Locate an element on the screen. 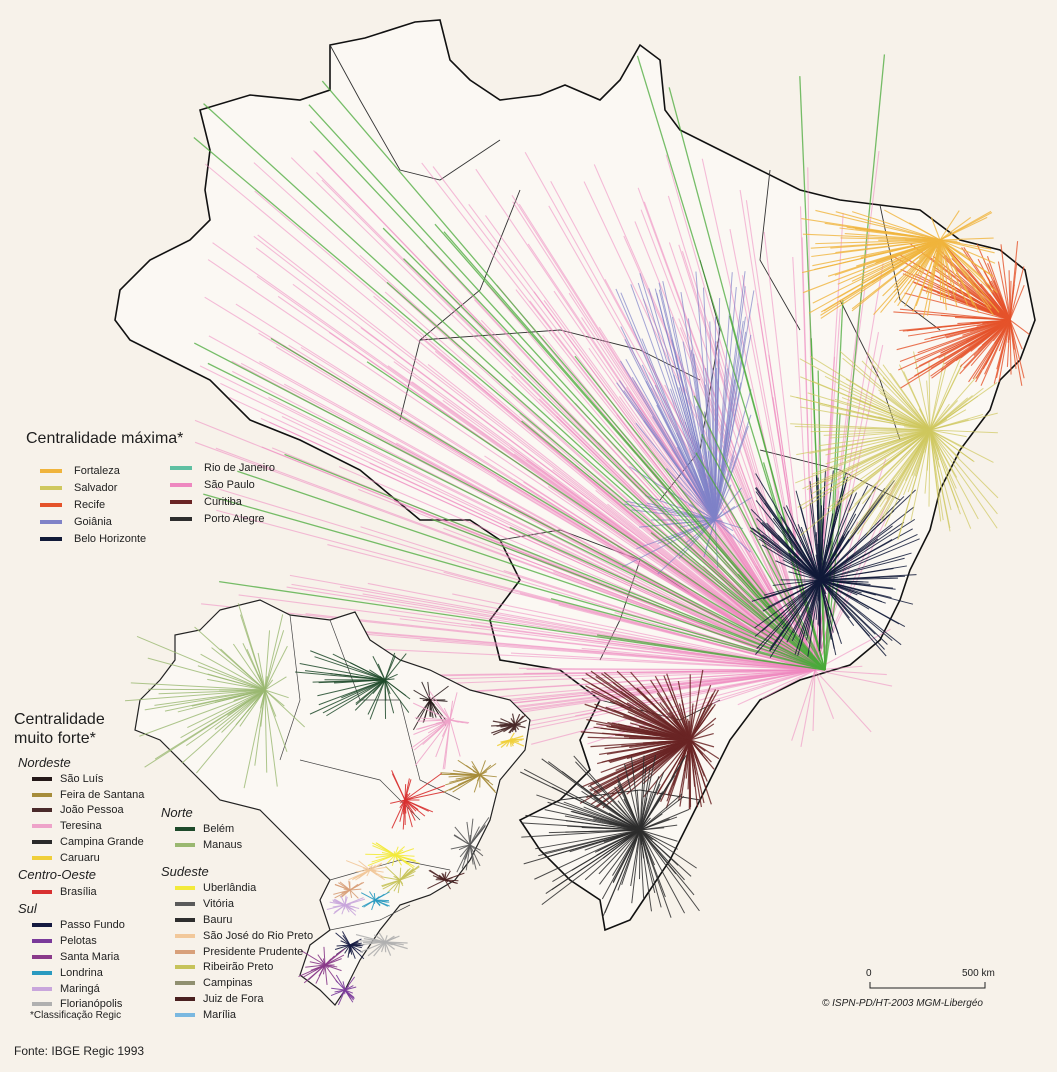  legend-label: Fortaleza is located at coordinates (97, 470).